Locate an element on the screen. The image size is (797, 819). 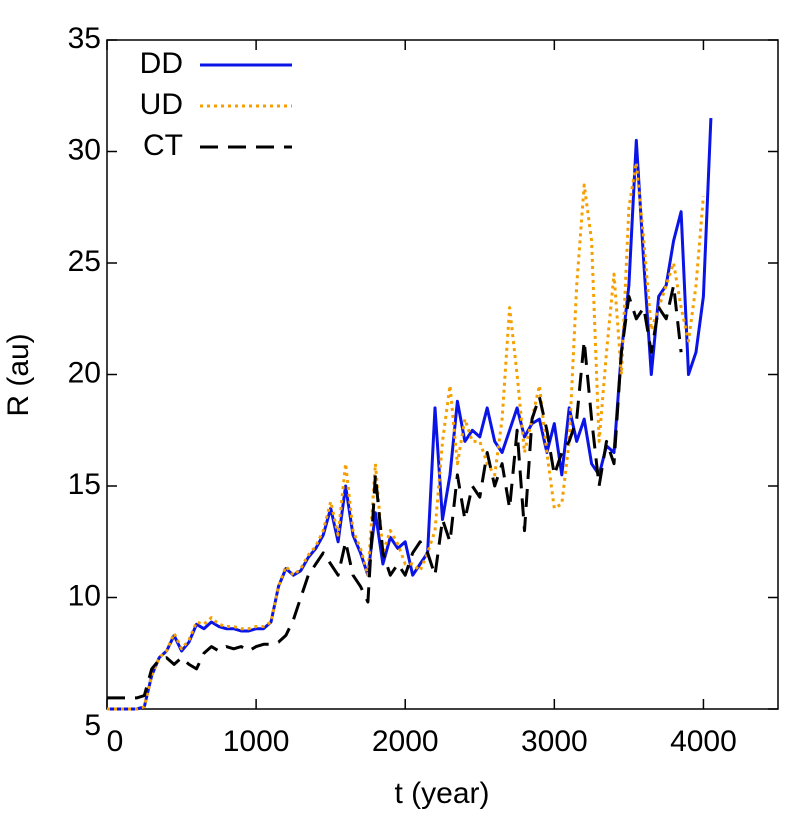
y-axis-label: R (au) is located at coordinates (18, 374).